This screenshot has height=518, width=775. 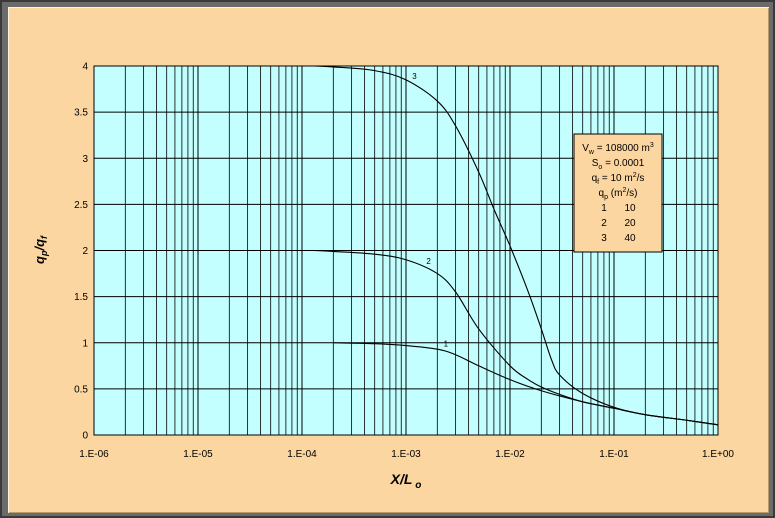 What do you see at coordinates (81, 113) in the screenshot?
I see `y-tick-label: 3.5` at bounding box center [81, 113].